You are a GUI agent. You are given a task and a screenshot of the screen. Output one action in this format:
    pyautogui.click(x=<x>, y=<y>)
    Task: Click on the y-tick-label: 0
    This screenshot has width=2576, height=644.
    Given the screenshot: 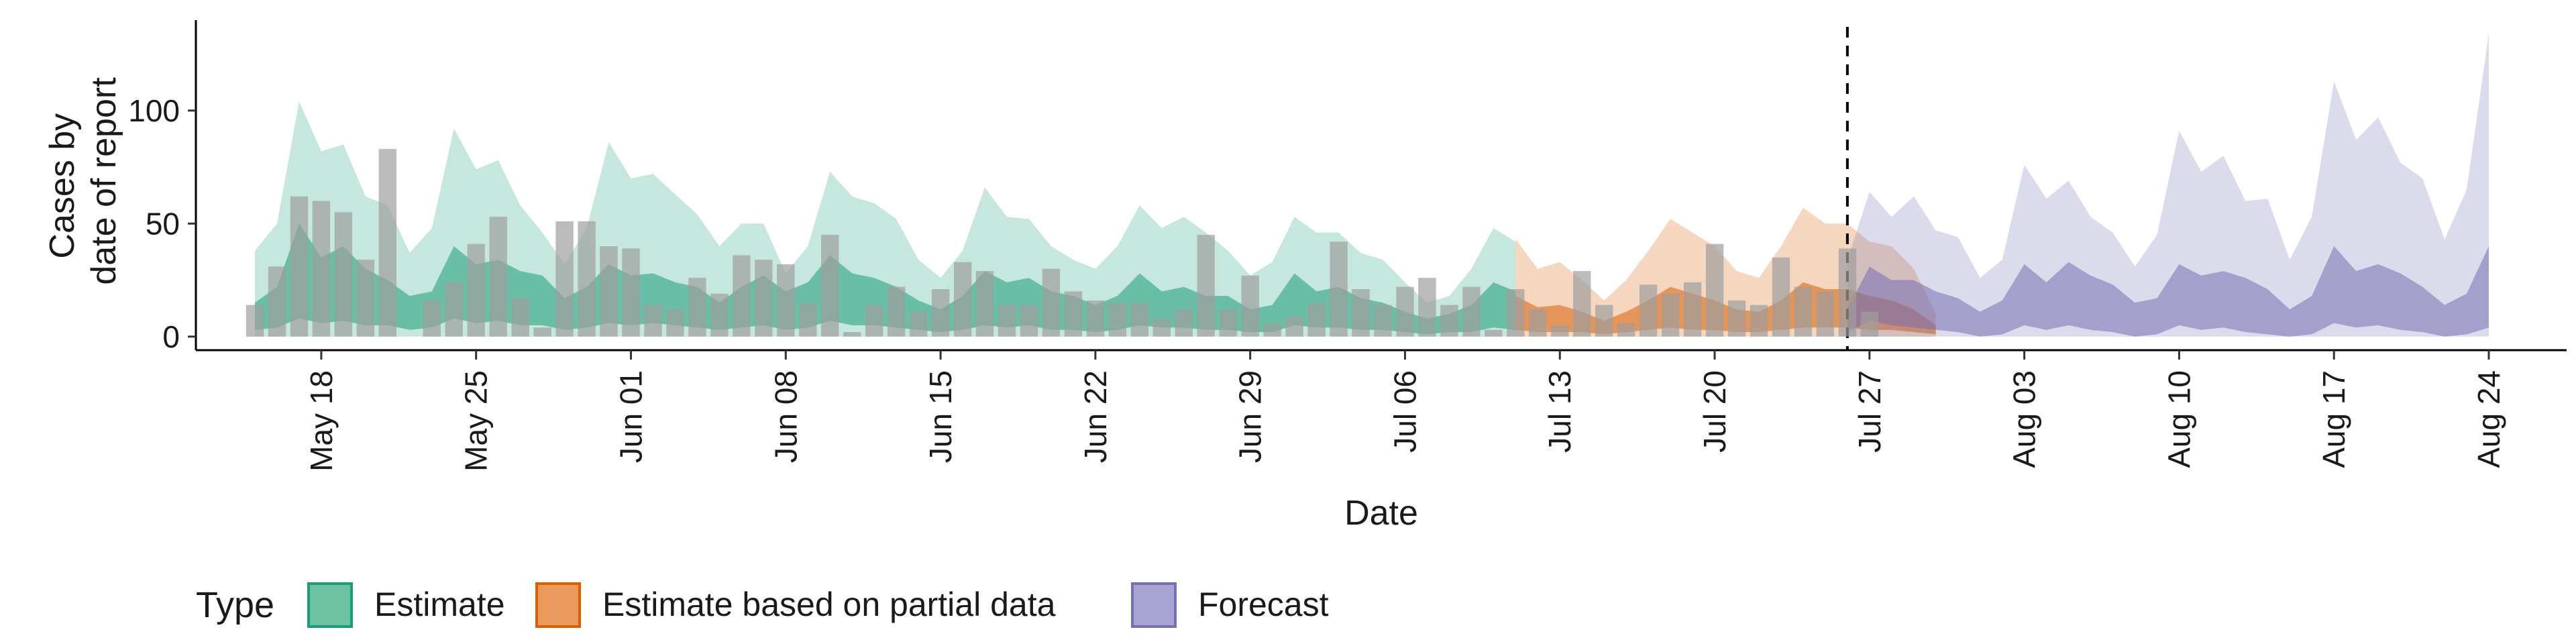 What is the action you would take?
    pyautogui.click(x=171, y=336)
    